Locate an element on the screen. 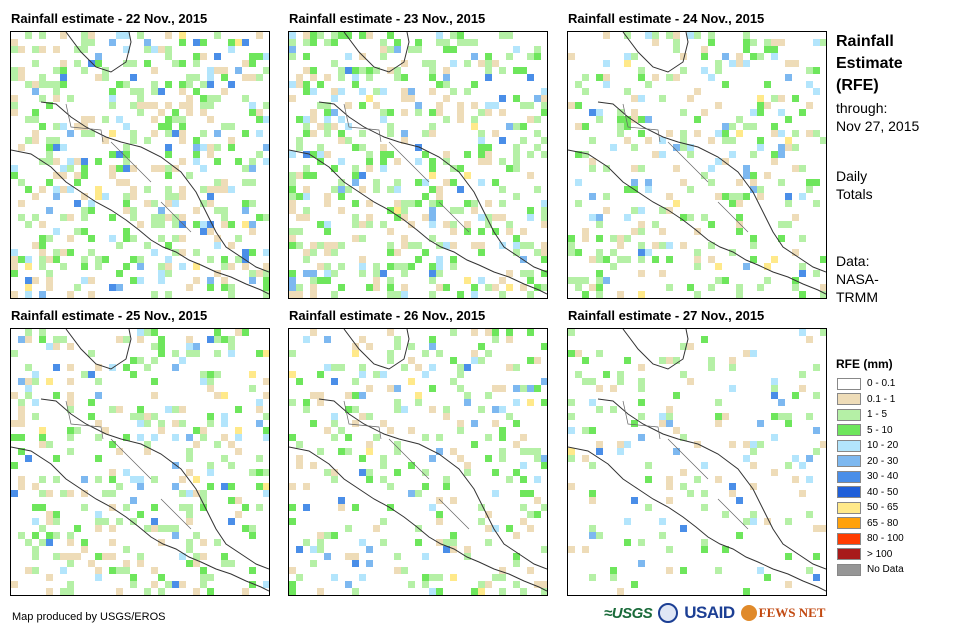 The image size is (970, 635). legend-item: 65 - 80 is located at coordinates (870, 524).